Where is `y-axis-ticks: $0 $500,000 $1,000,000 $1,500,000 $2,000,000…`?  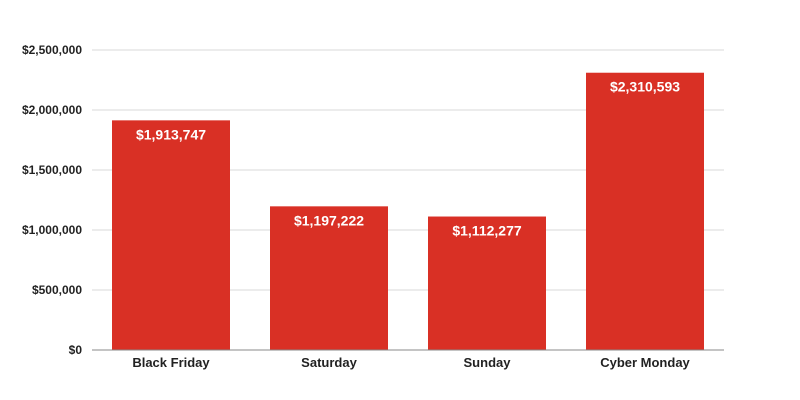
y-axis-ticks: $0 $500,000 $1,000,000 $1,500,000 $2,000,000… is located at coordinates (52, 200).